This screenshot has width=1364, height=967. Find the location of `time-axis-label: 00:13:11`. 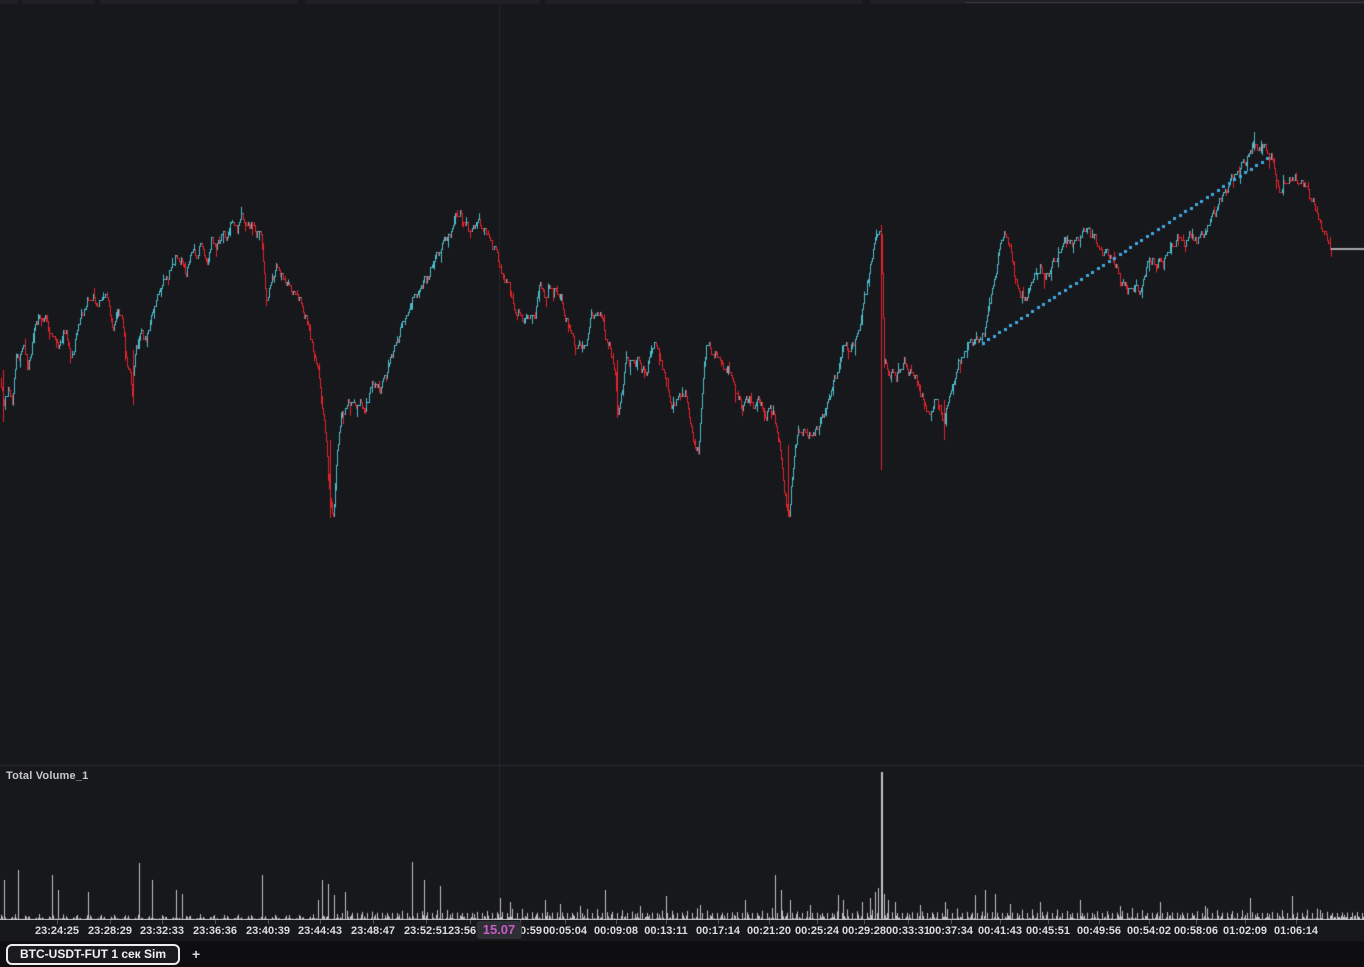

time-axis-label: 00:13:11 is located at coordinates (666, 931).